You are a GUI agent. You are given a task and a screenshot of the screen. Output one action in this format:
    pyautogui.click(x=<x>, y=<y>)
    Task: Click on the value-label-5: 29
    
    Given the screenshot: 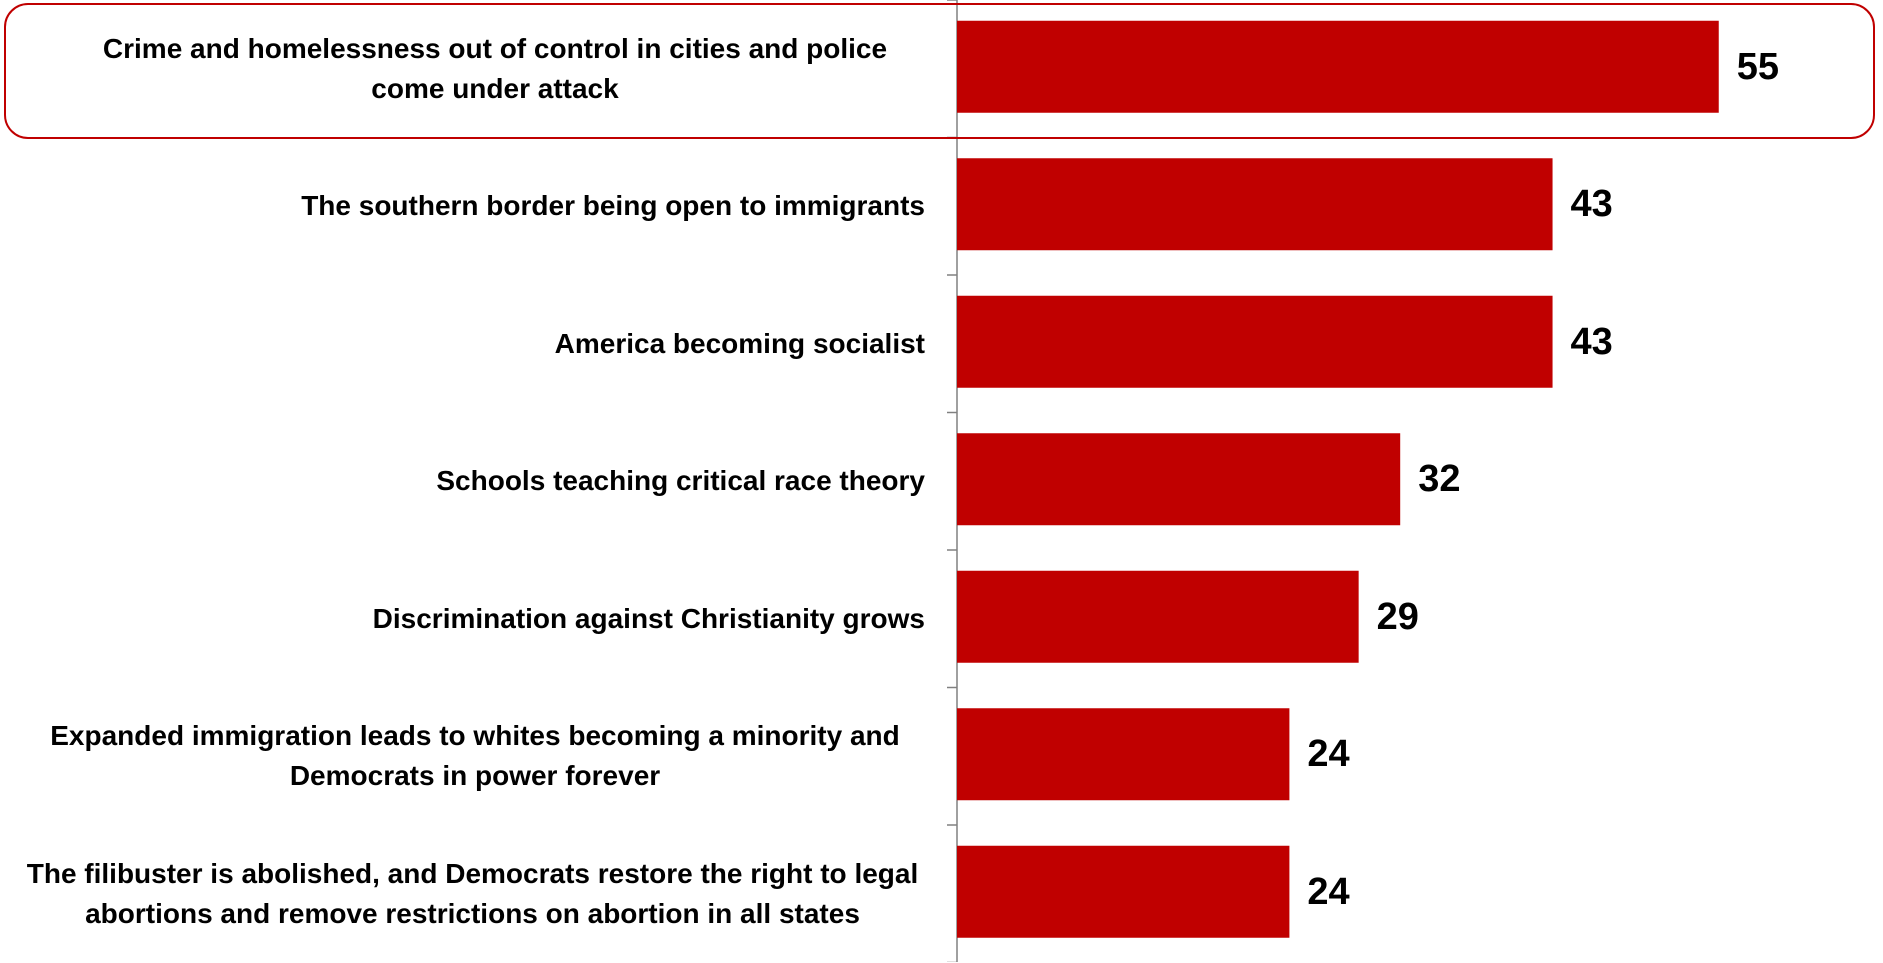 What is the action you would take?
    pyautogui.click(x=1397, y=616)
    